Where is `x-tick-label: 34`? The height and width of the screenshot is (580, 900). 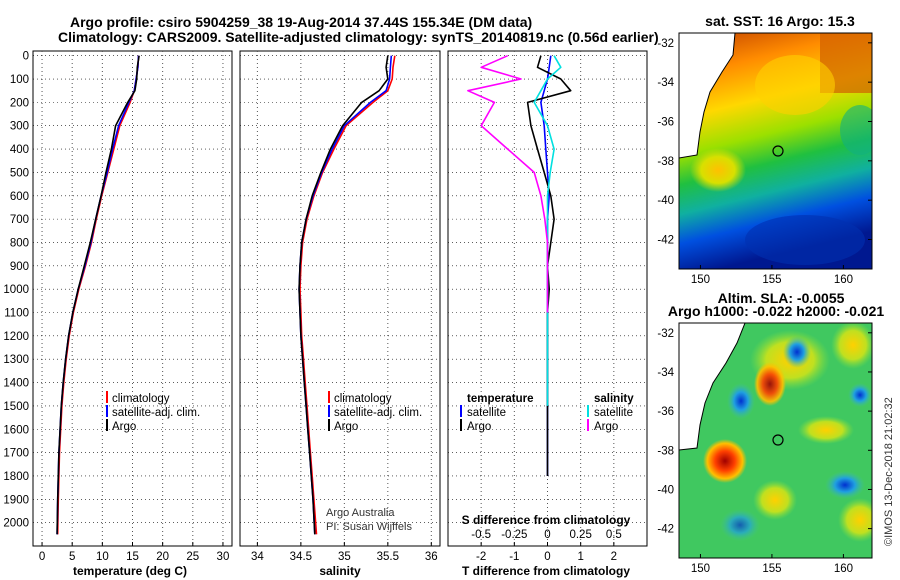 x-tick-label: 34 is located at coordinates (257, 557).